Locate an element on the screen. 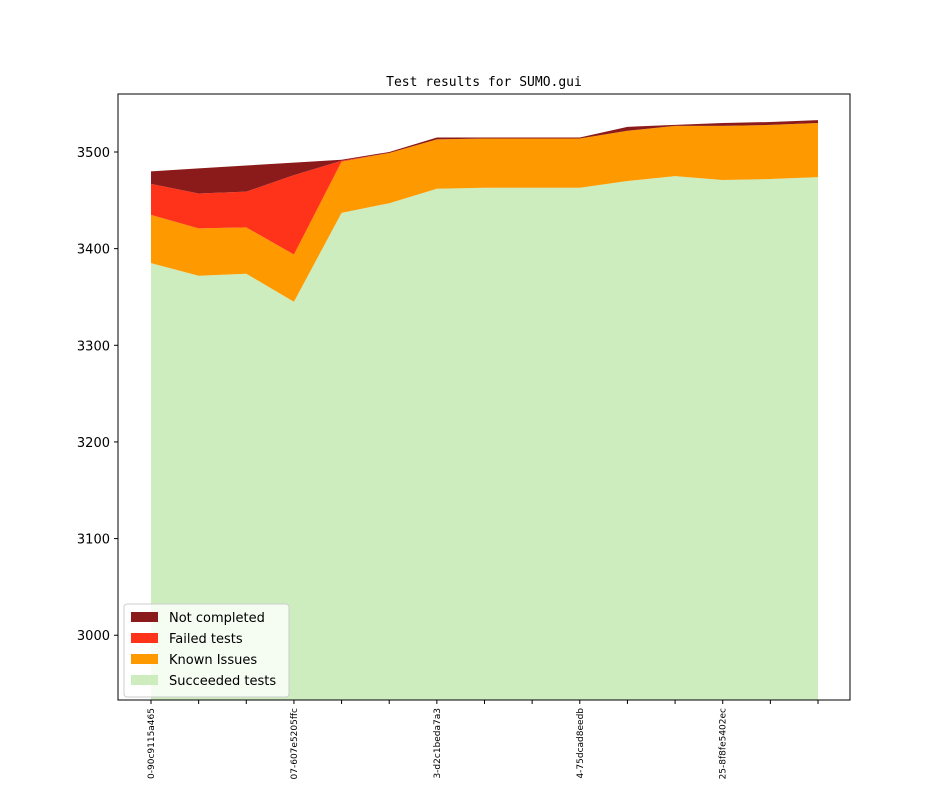  x-tick-label: 4-75dcad8eedb is located at coordinates (581, 743).